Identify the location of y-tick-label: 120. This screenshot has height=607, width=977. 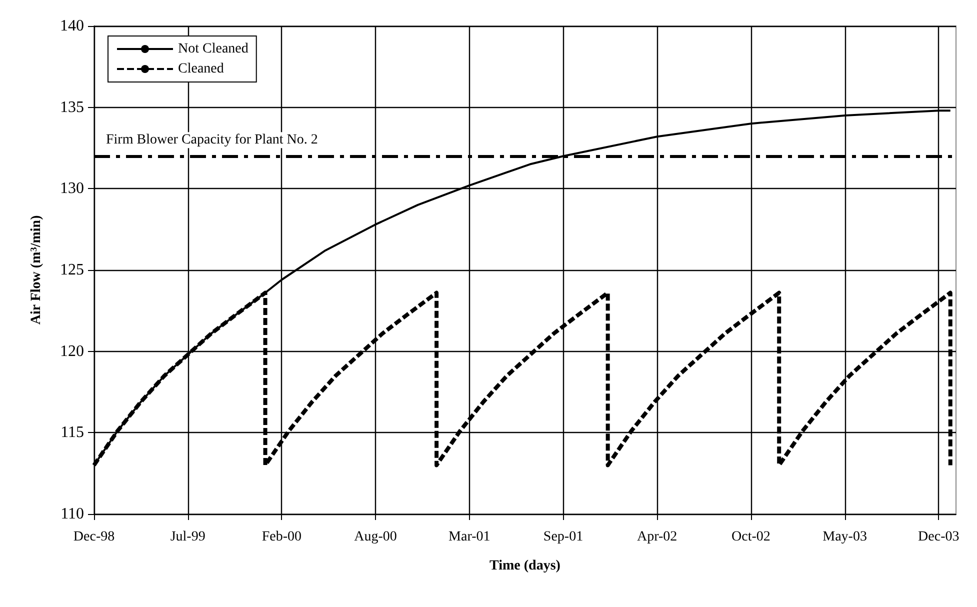
(72, 351).